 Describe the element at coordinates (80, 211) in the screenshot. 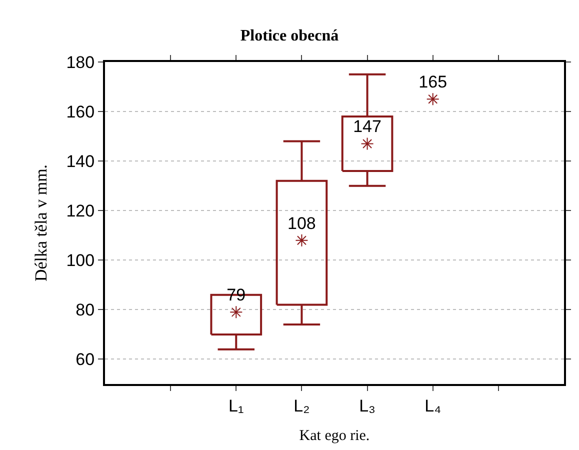

I see `y-tick-label: 120` at that location.